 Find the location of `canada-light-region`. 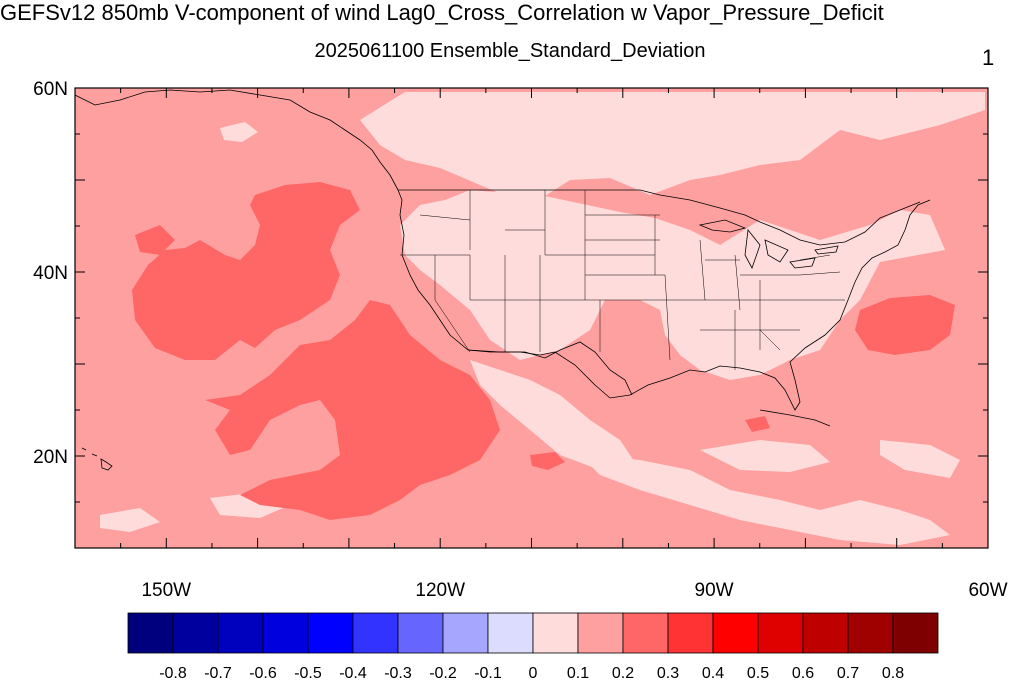

canada-light-region is located at coordinates (672, 146).